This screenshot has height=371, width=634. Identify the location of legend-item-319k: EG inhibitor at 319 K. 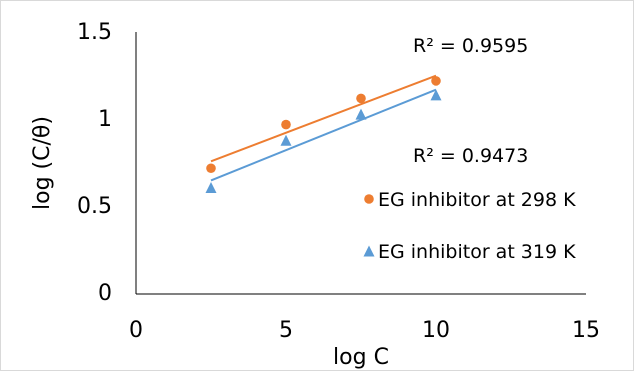
(469, 252).